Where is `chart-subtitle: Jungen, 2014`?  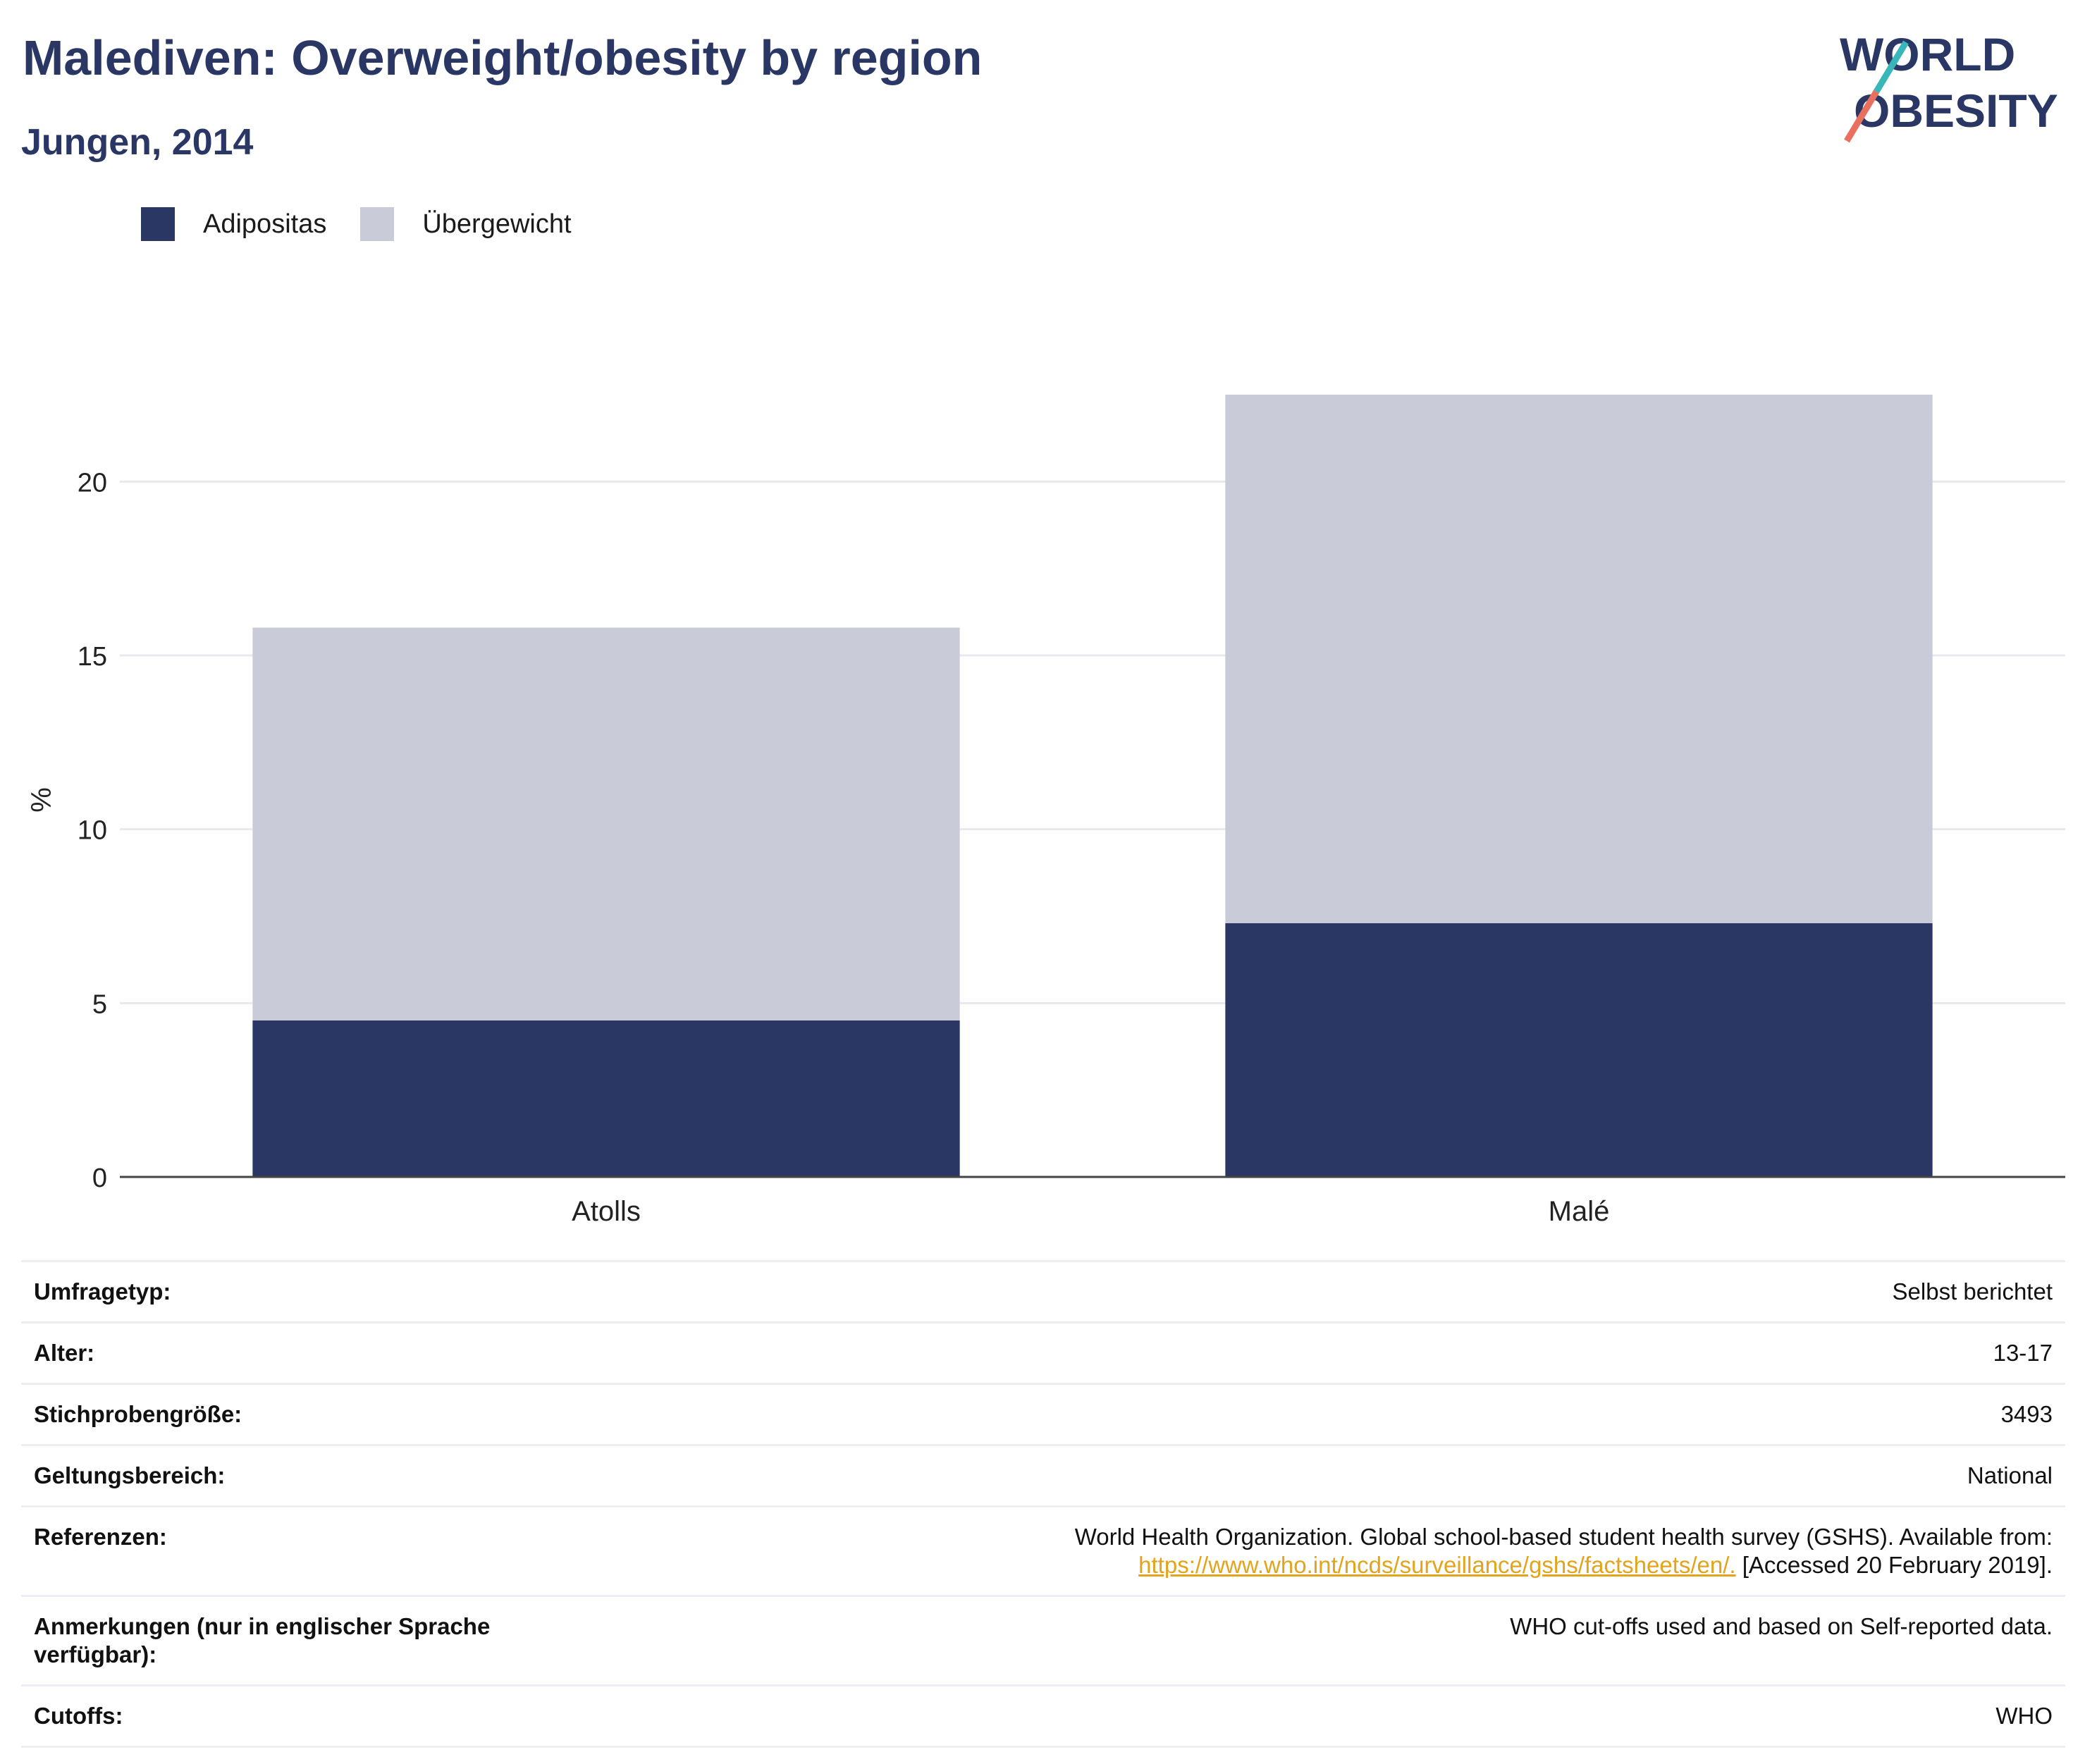
chart-subtitle: Jungen, 2014 is located at coordinates (137, 142).